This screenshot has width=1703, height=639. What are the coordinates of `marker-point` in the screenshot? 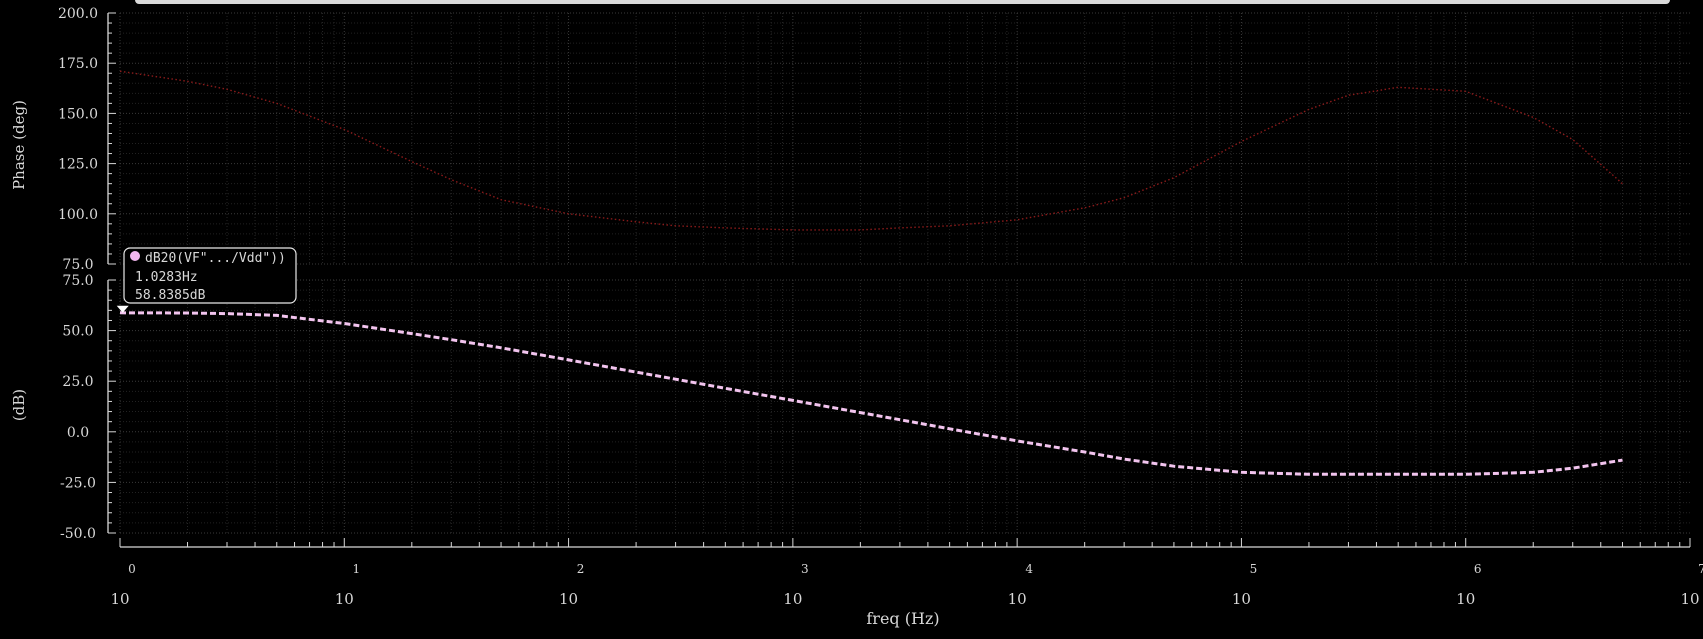 It's located at (122, 309).